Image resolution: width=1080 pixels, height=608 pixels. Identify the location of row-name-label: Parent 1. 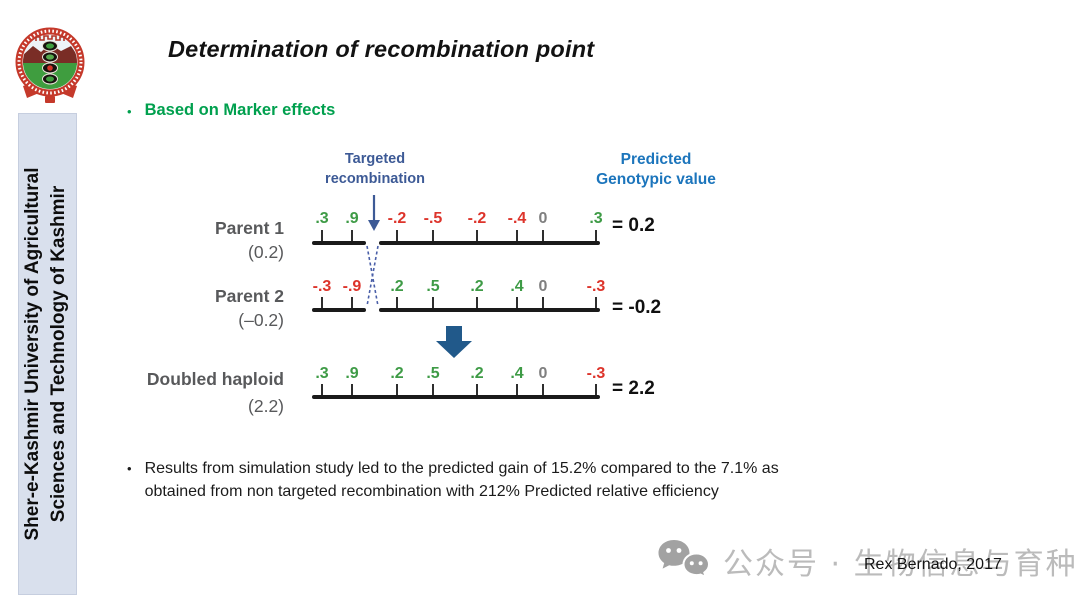
(249, 228).